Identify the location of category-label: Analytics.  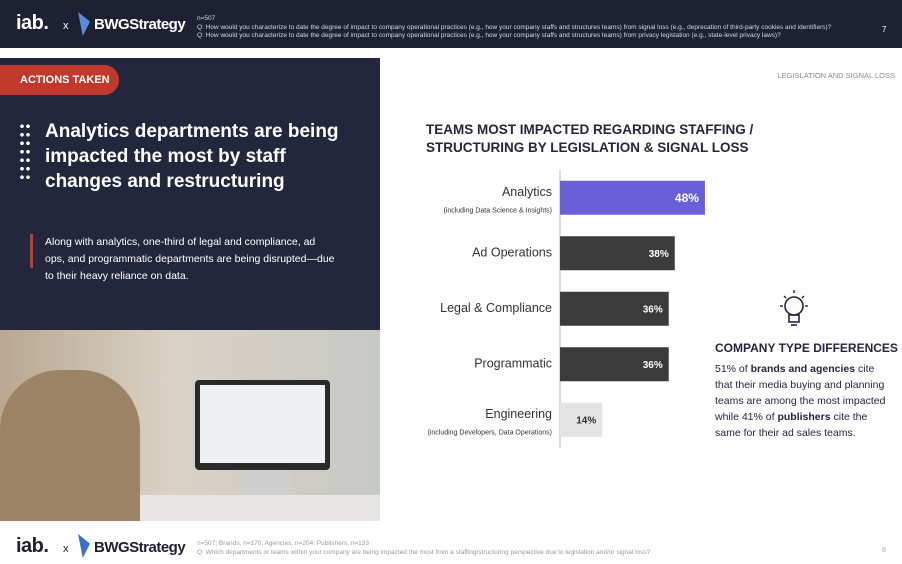
(527, 192).